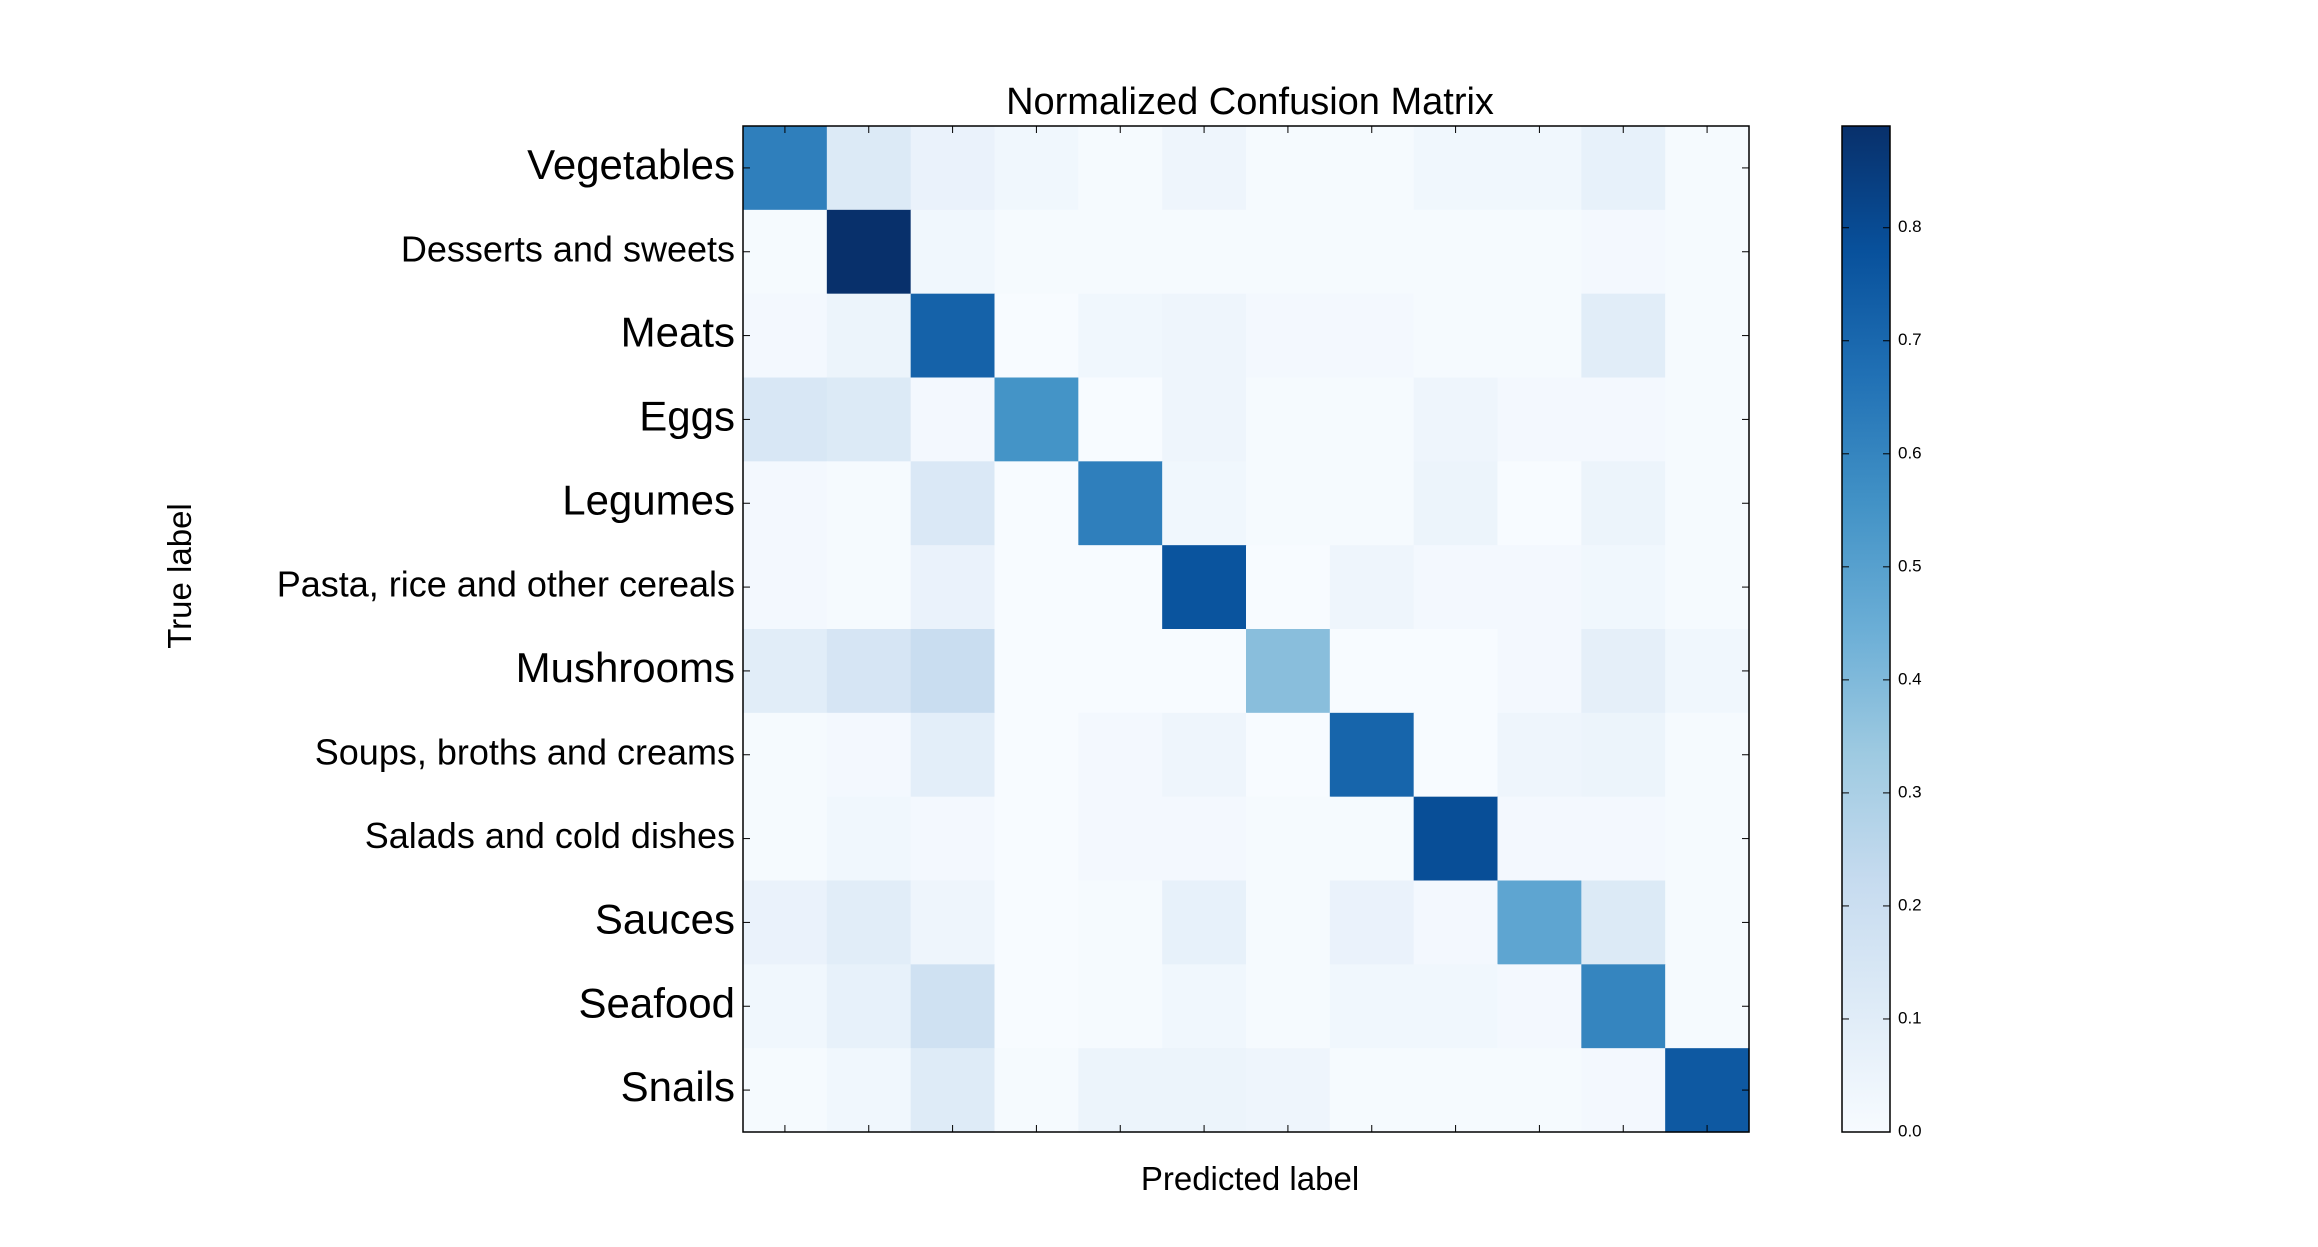 The width and height of the screenshot is (2318, 1247). Describe the element at coordinates (525, 751) in the screenshot. I see `row-label: Soups, broths and creams` at that location.